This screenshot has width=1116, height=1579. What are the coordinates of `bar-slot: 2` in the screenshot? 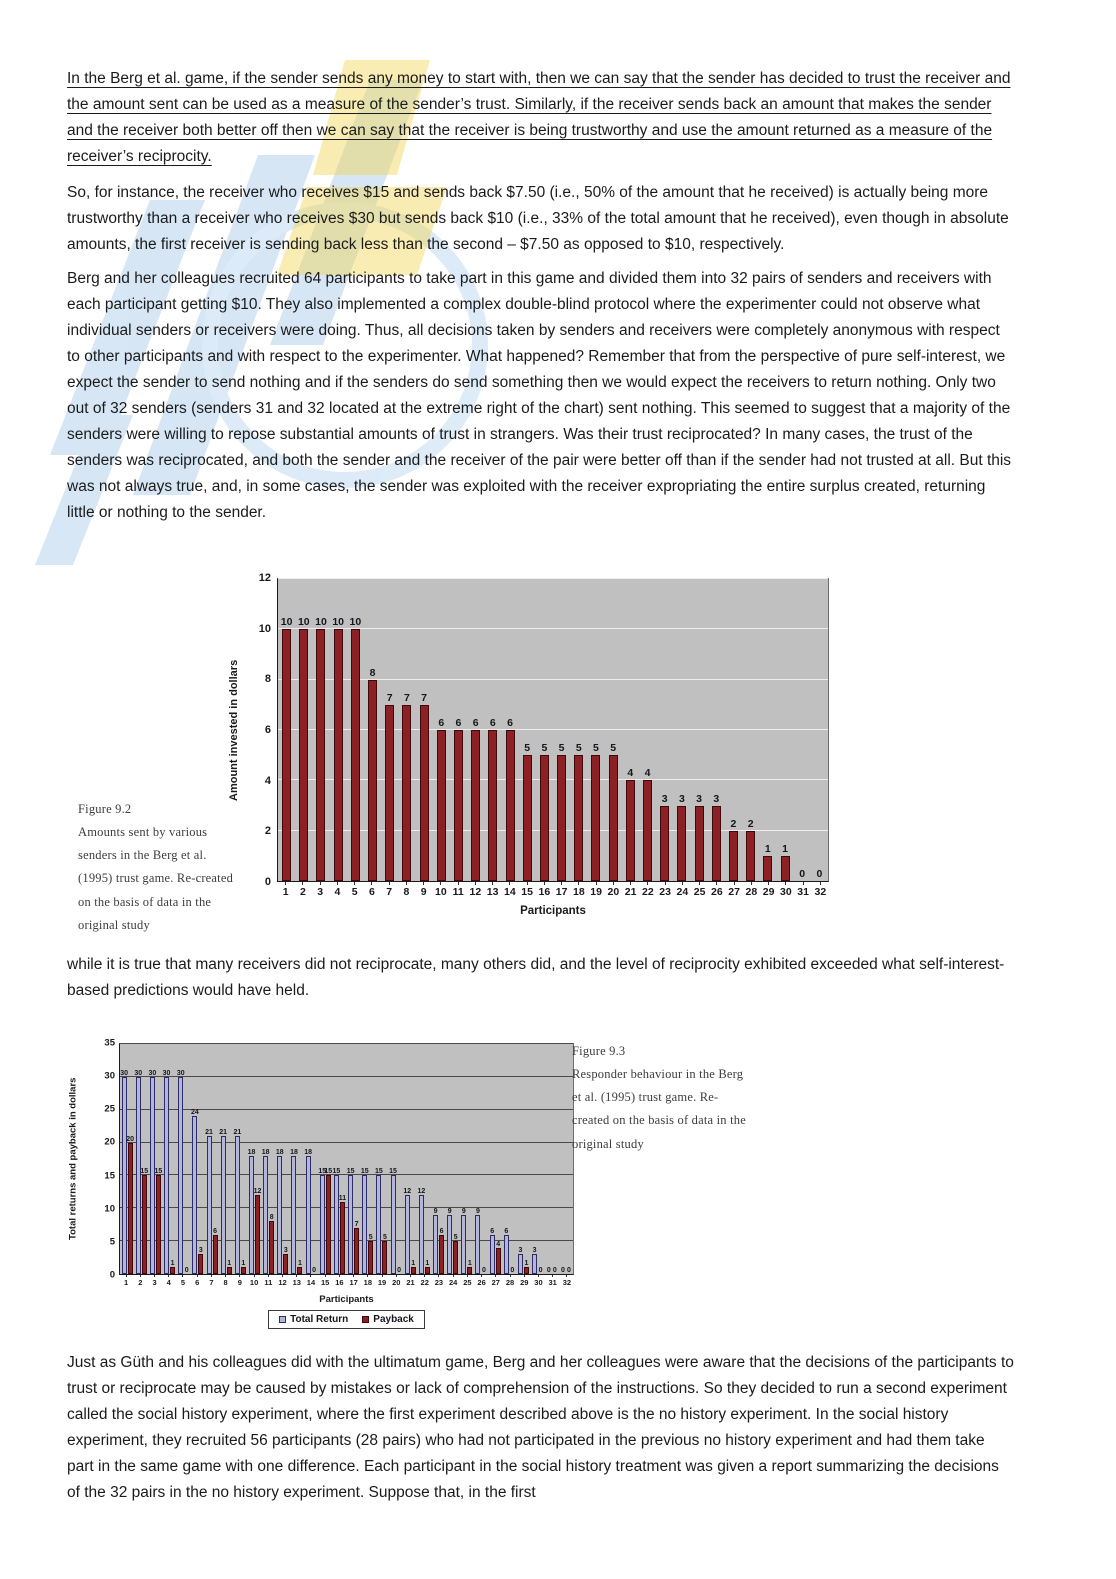 It's located at (751, 730).